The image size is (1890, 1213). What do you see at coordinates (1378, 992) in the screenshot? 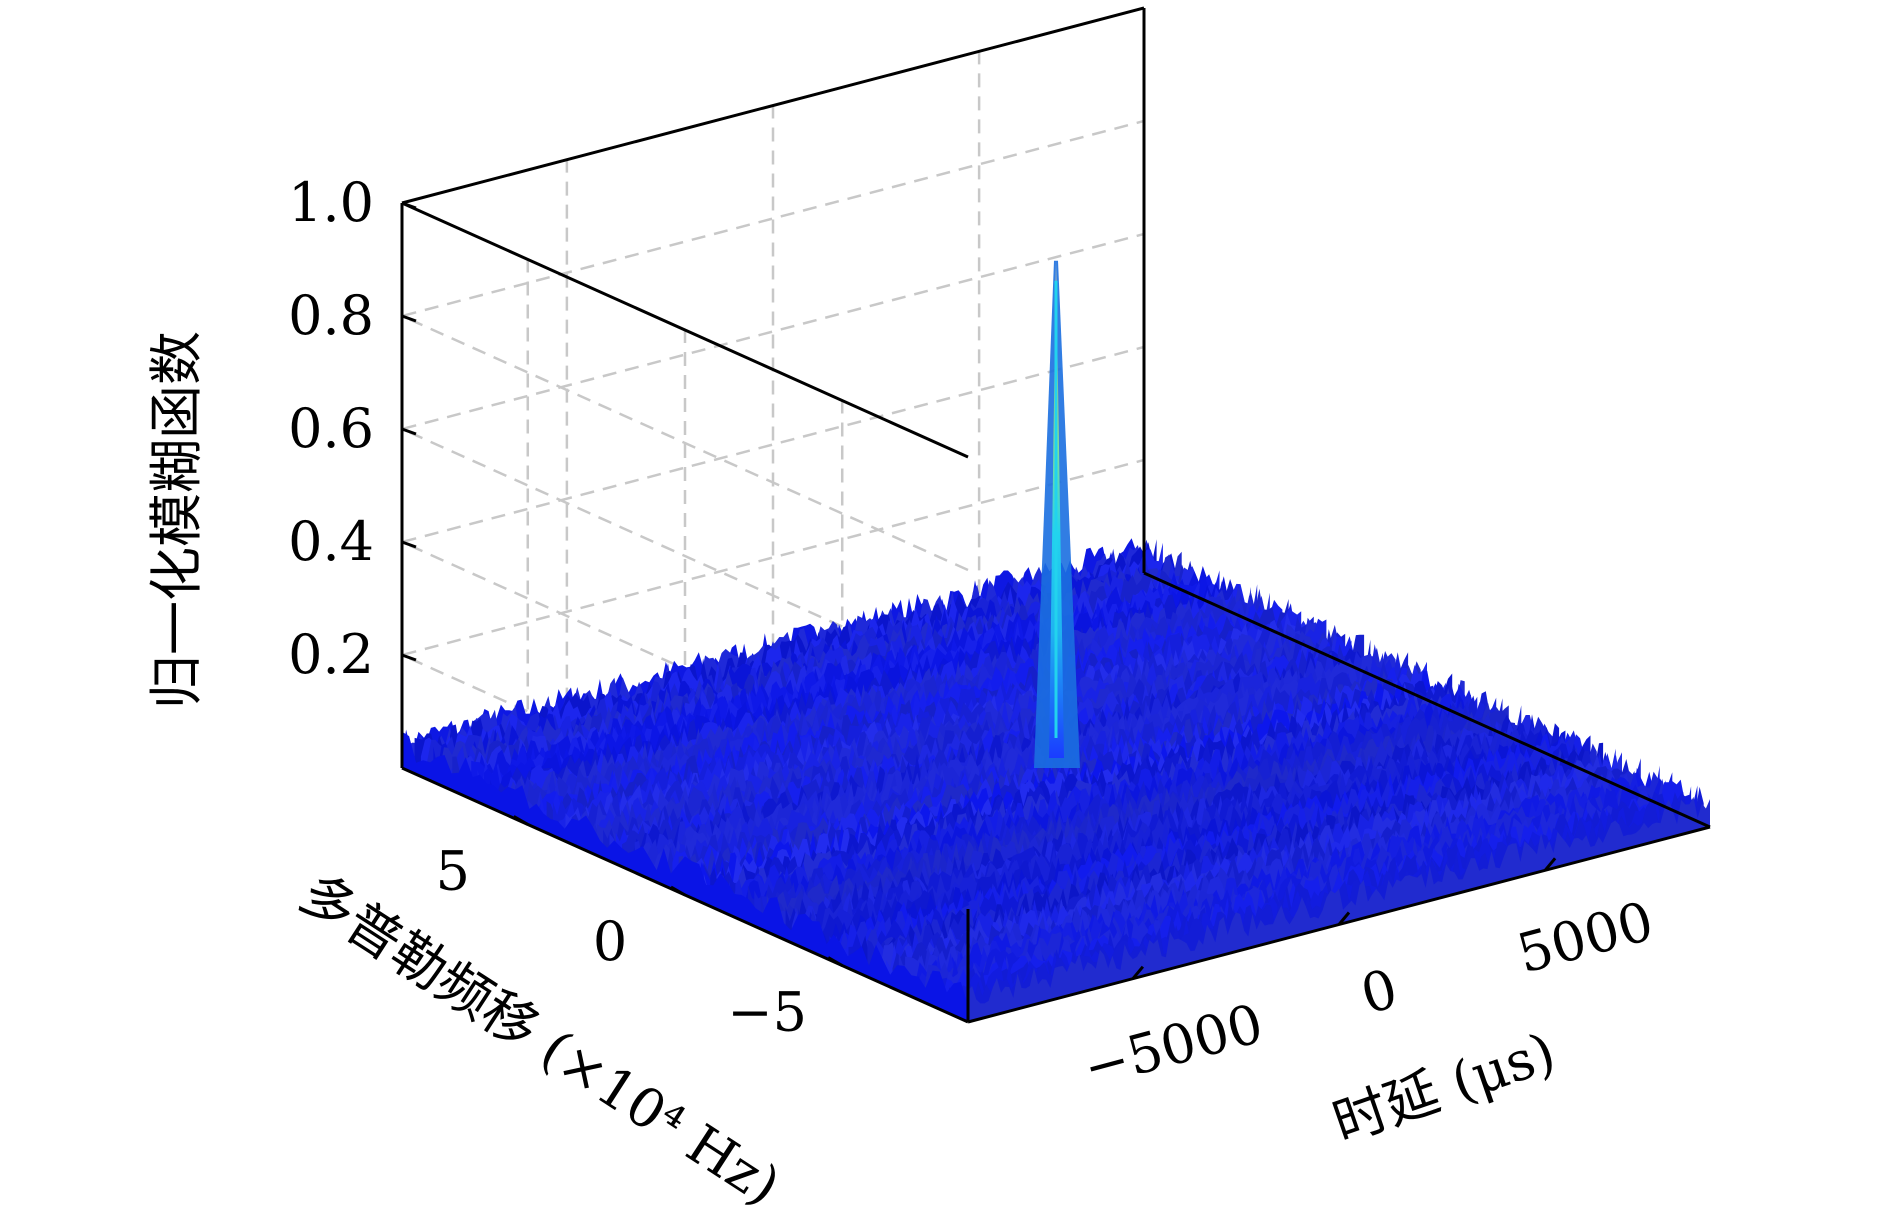
I see `x-tick-label: 0` at bounding box center [1378, 992].